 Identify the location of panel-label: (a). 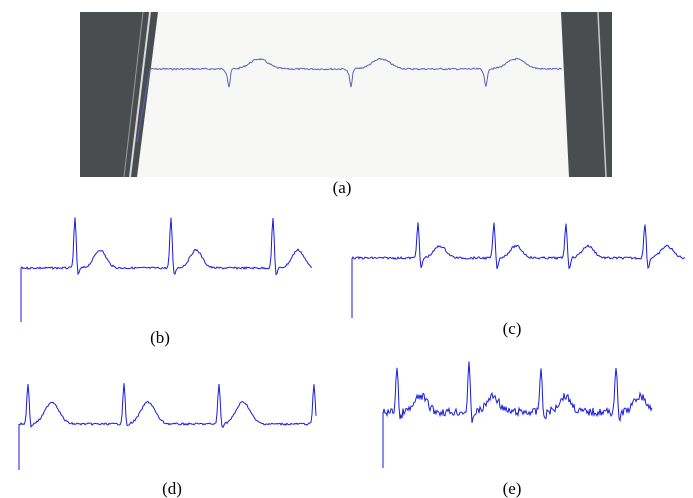
(342, 187).